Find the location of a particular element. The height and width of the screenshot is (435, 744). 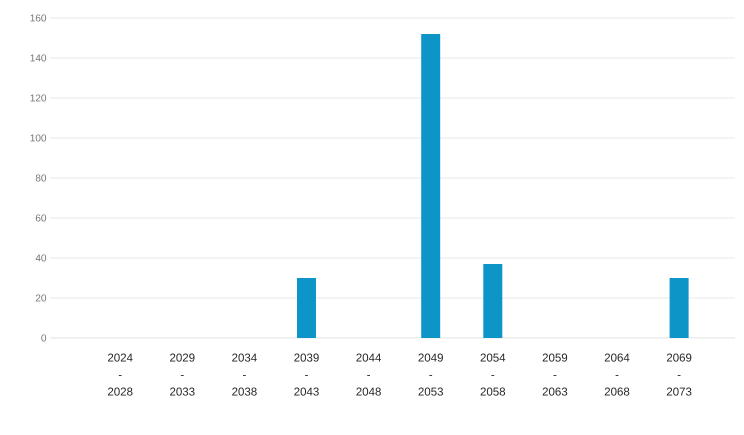

x-tick-label: 2034 - 2038 is located at coordinates (244, 375).